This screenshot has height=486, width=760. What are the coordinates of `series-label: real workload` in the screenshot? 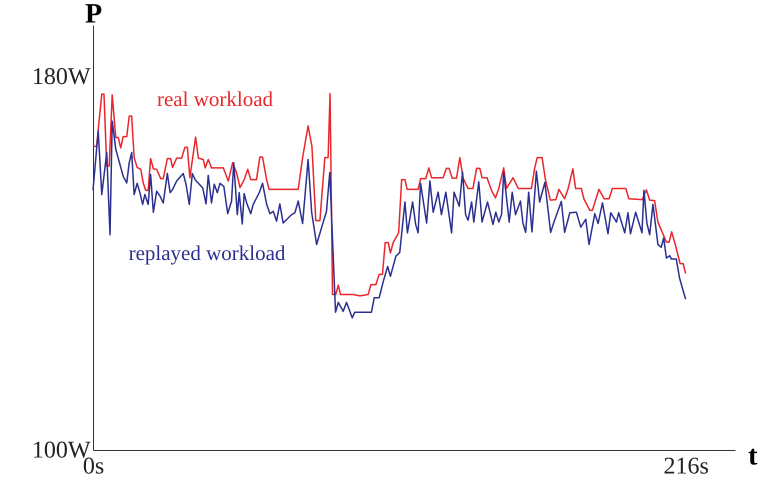 It's located at (215, 99).